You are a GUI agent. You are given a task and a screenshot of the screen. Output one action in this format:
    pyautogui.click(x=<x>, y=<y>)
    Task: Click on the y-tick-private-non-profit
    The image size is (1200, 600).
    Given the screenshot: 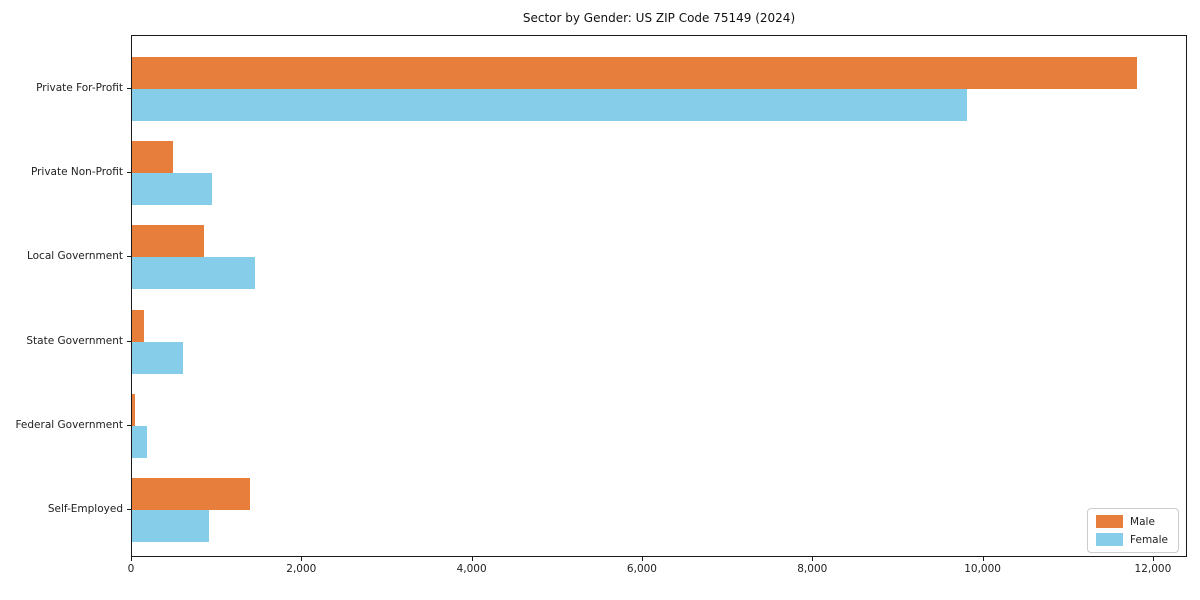 What is the action you would take?
    pyautogui.click(x=129, y=173)
    